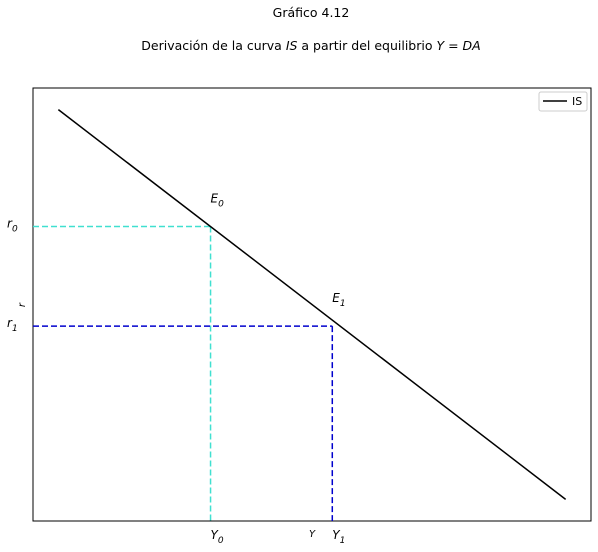 Image resolution: width=598 pixels, height=552 pixels. I want to click on point-label-0: E0, so click(218, 201).